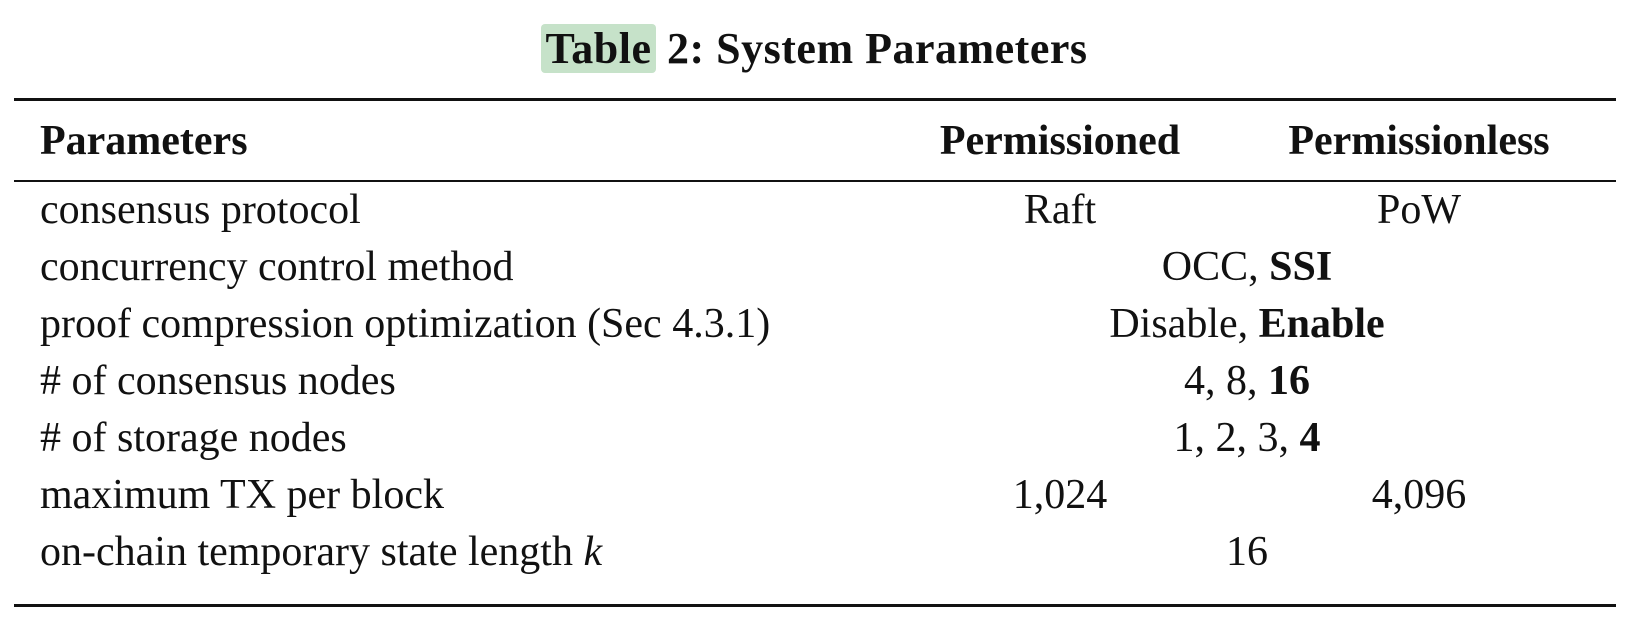 Image resolution: width=1629 pixels, height=634 pixels. I want to click on value-options: 1, 2, 3,, so click(1236, 438).